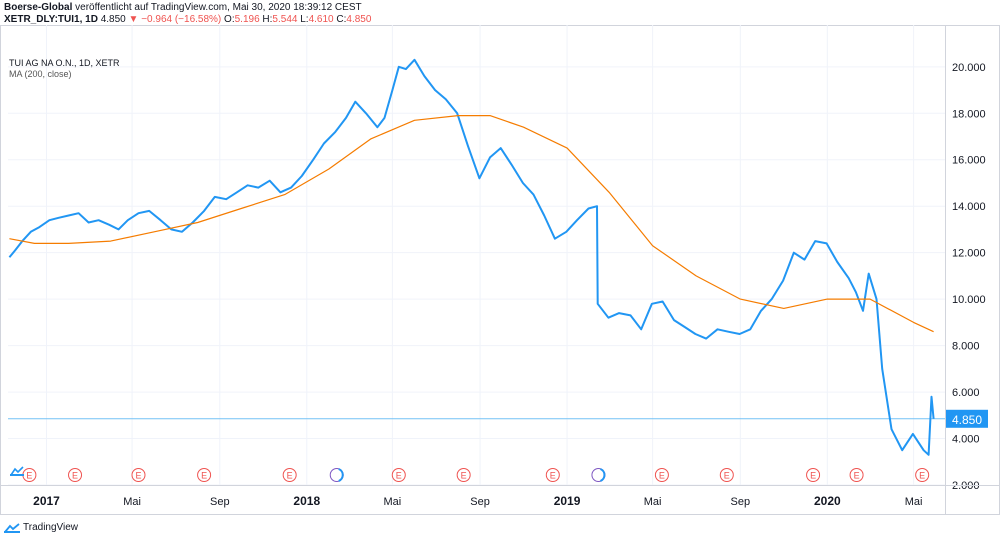 The image size is (1000, 536). Describe the element at coordinates (966, 393) in the screenshot. I see `y-tick-label: 6.000` at that location.